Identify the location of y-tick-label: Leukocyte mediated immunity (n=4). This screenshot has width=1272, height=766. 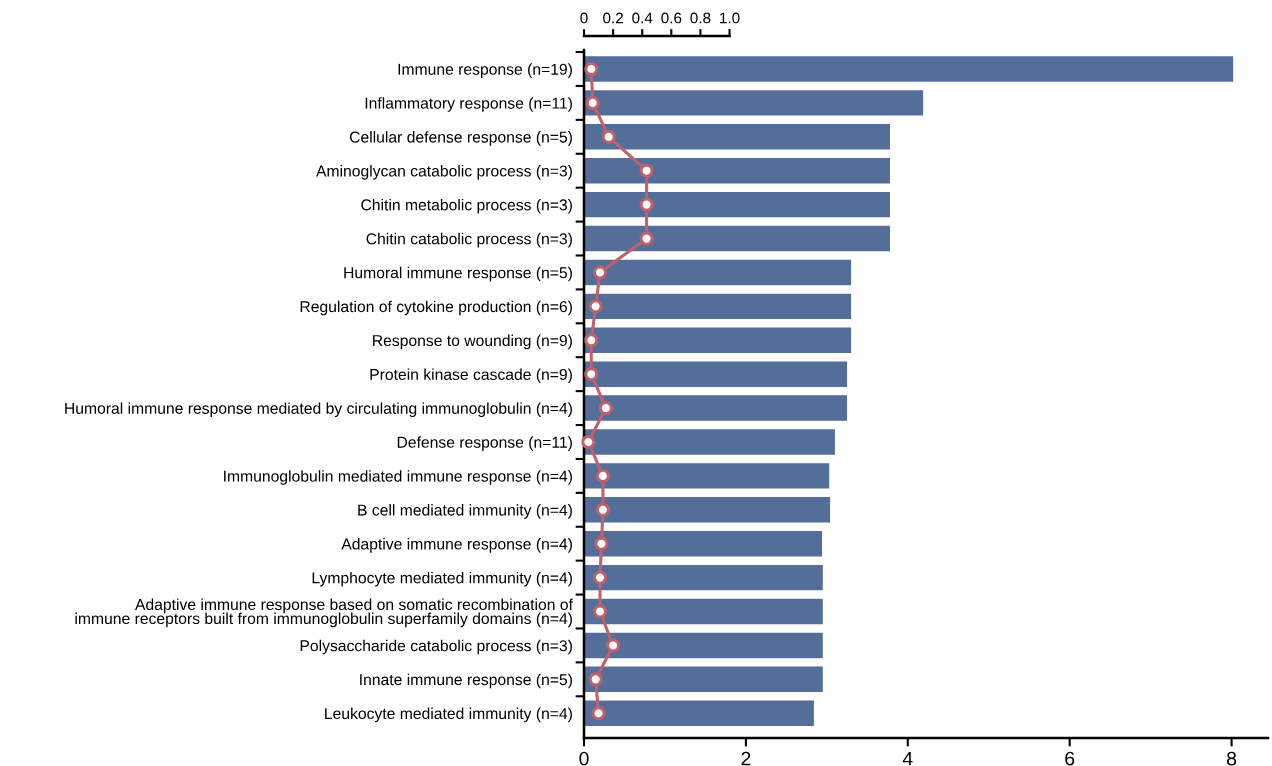
(448, 715).